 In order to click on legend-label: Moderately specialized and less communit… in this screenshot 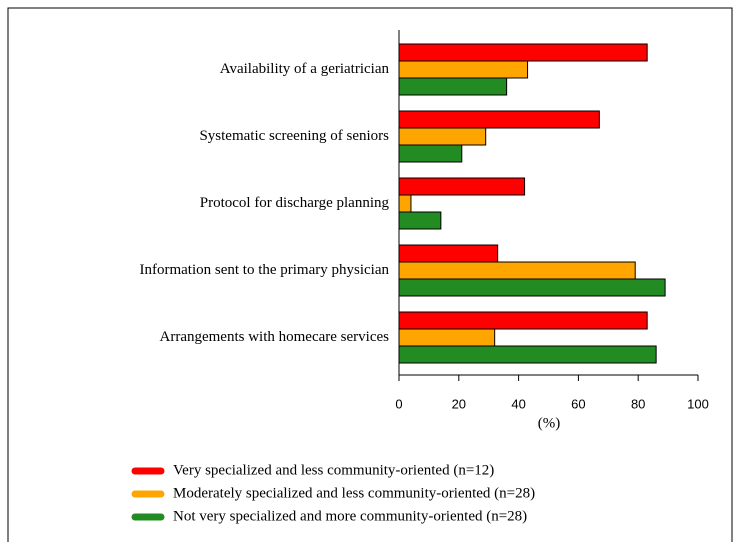, I will do `click(354, 493)`.